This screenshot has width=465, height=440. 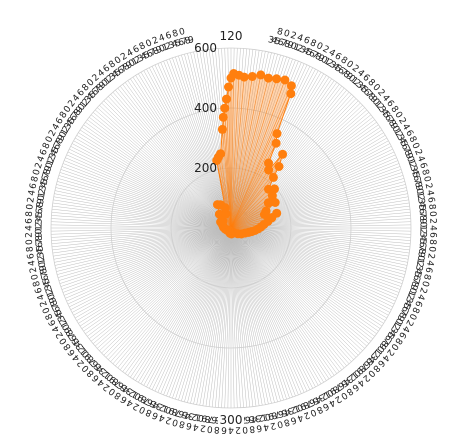 What do you see at coordinates (231, 419) in the screenshot?
I see `angle-label-backdrop` at bounding box center [231, 419].